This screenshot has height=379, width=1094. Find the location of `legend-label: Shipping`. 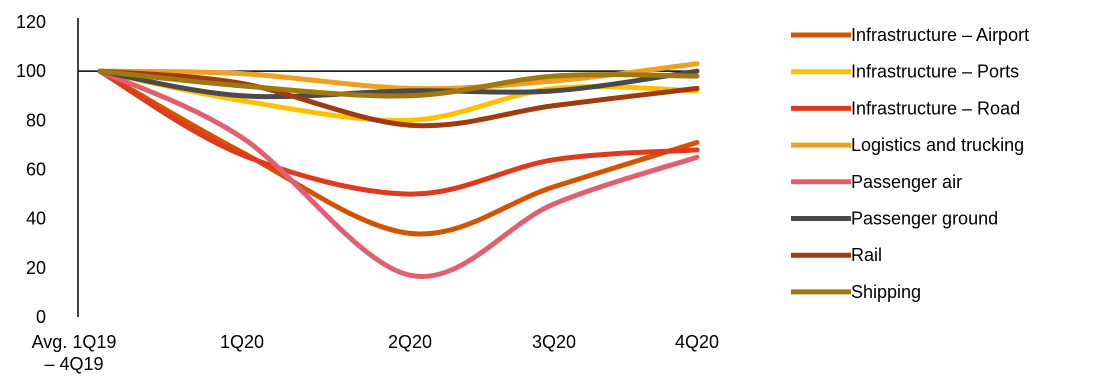

legend-label: Shipping is located at coordinates (886, 292).